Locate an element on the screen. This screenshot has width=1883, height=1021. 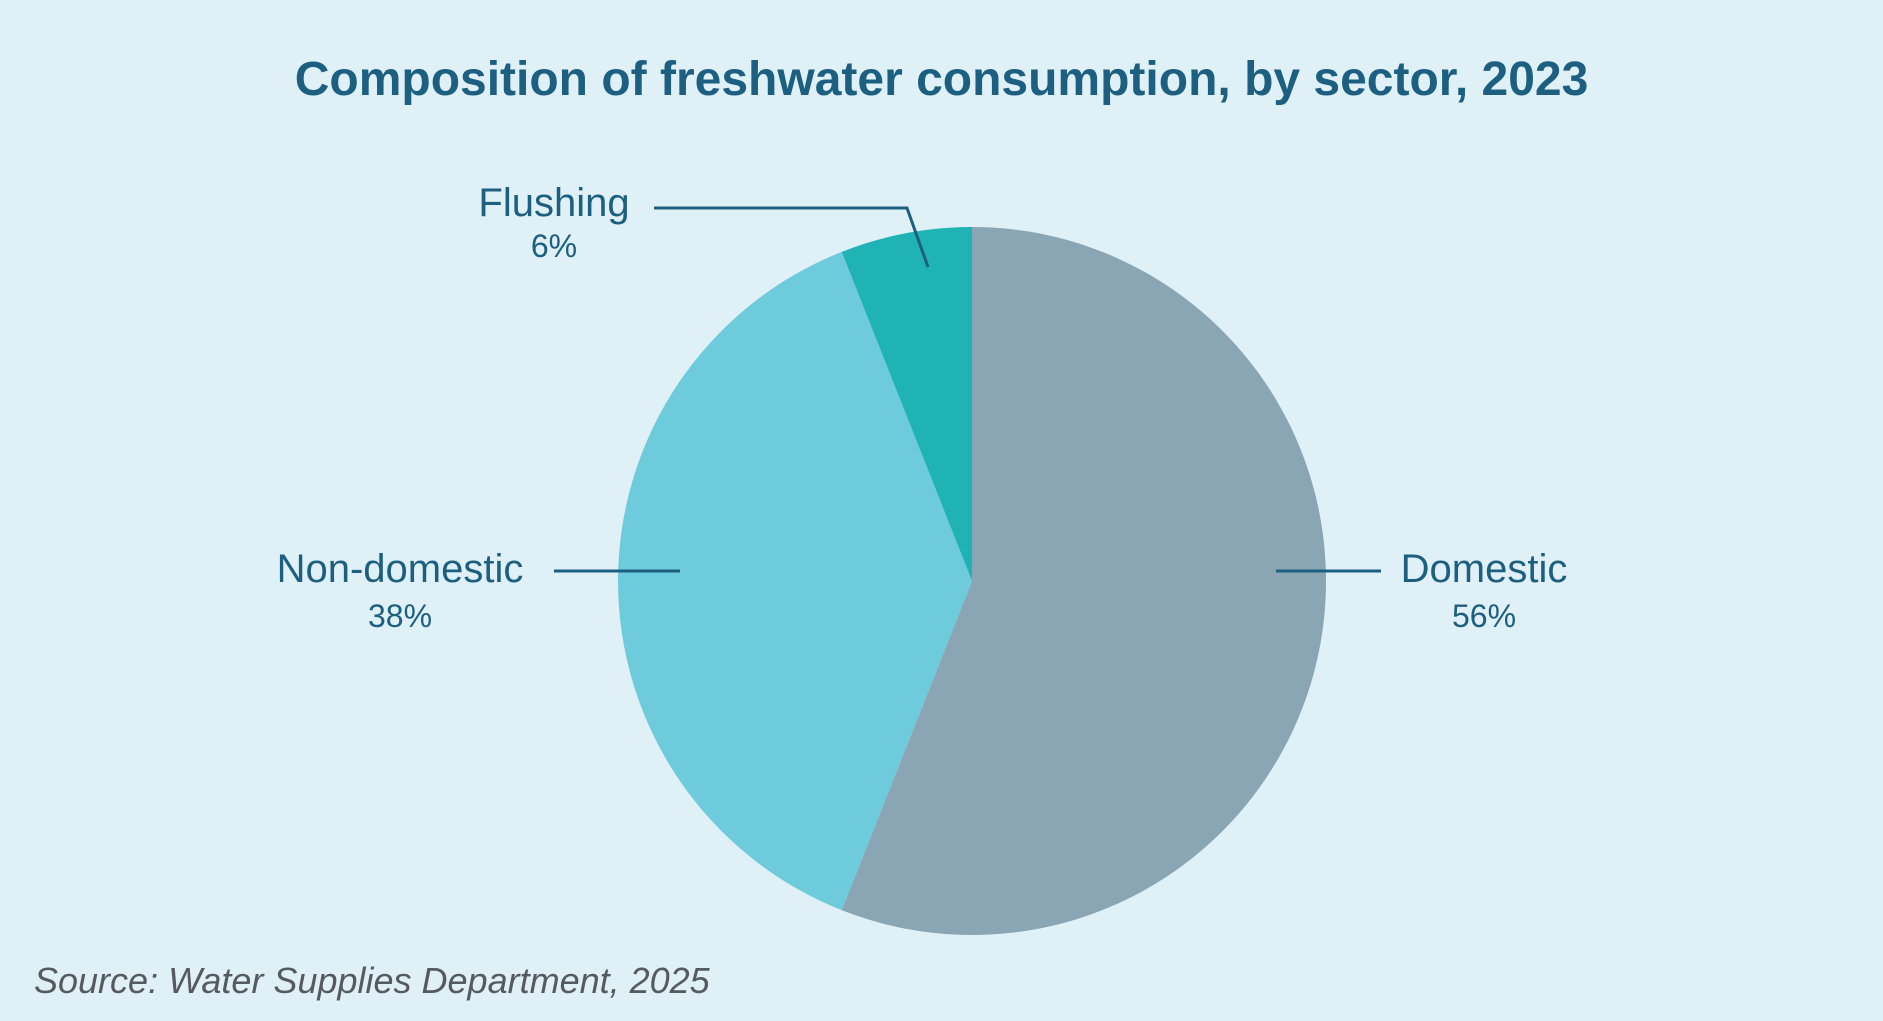
leader-line-flushing is located at coordinates (792, 237).